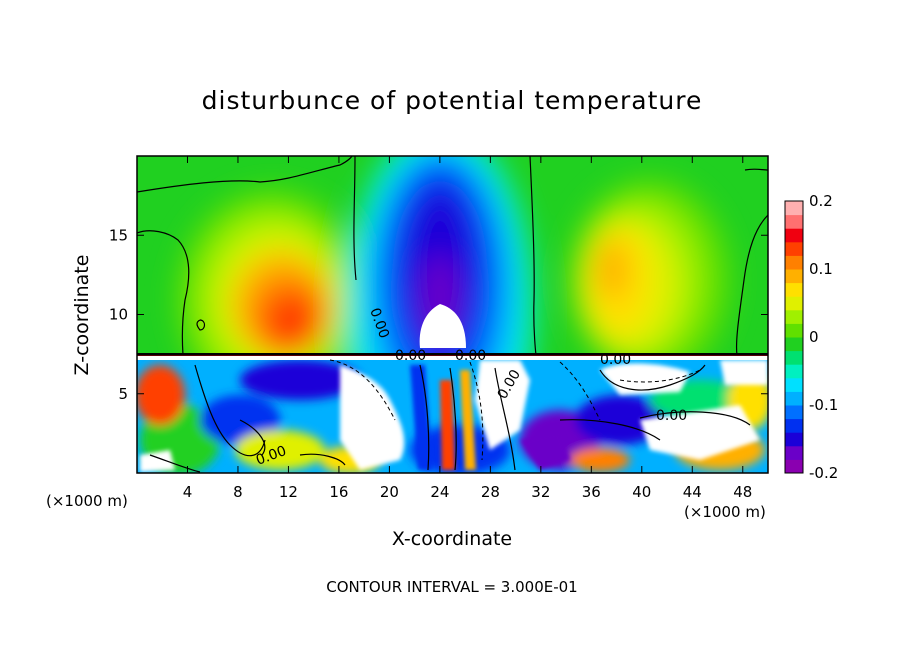 The width and height of the screenshot is (904, 654). Describe the element at coordinates (540, 492) in the screenshot. I see `x-tick-label: 32` at that location.